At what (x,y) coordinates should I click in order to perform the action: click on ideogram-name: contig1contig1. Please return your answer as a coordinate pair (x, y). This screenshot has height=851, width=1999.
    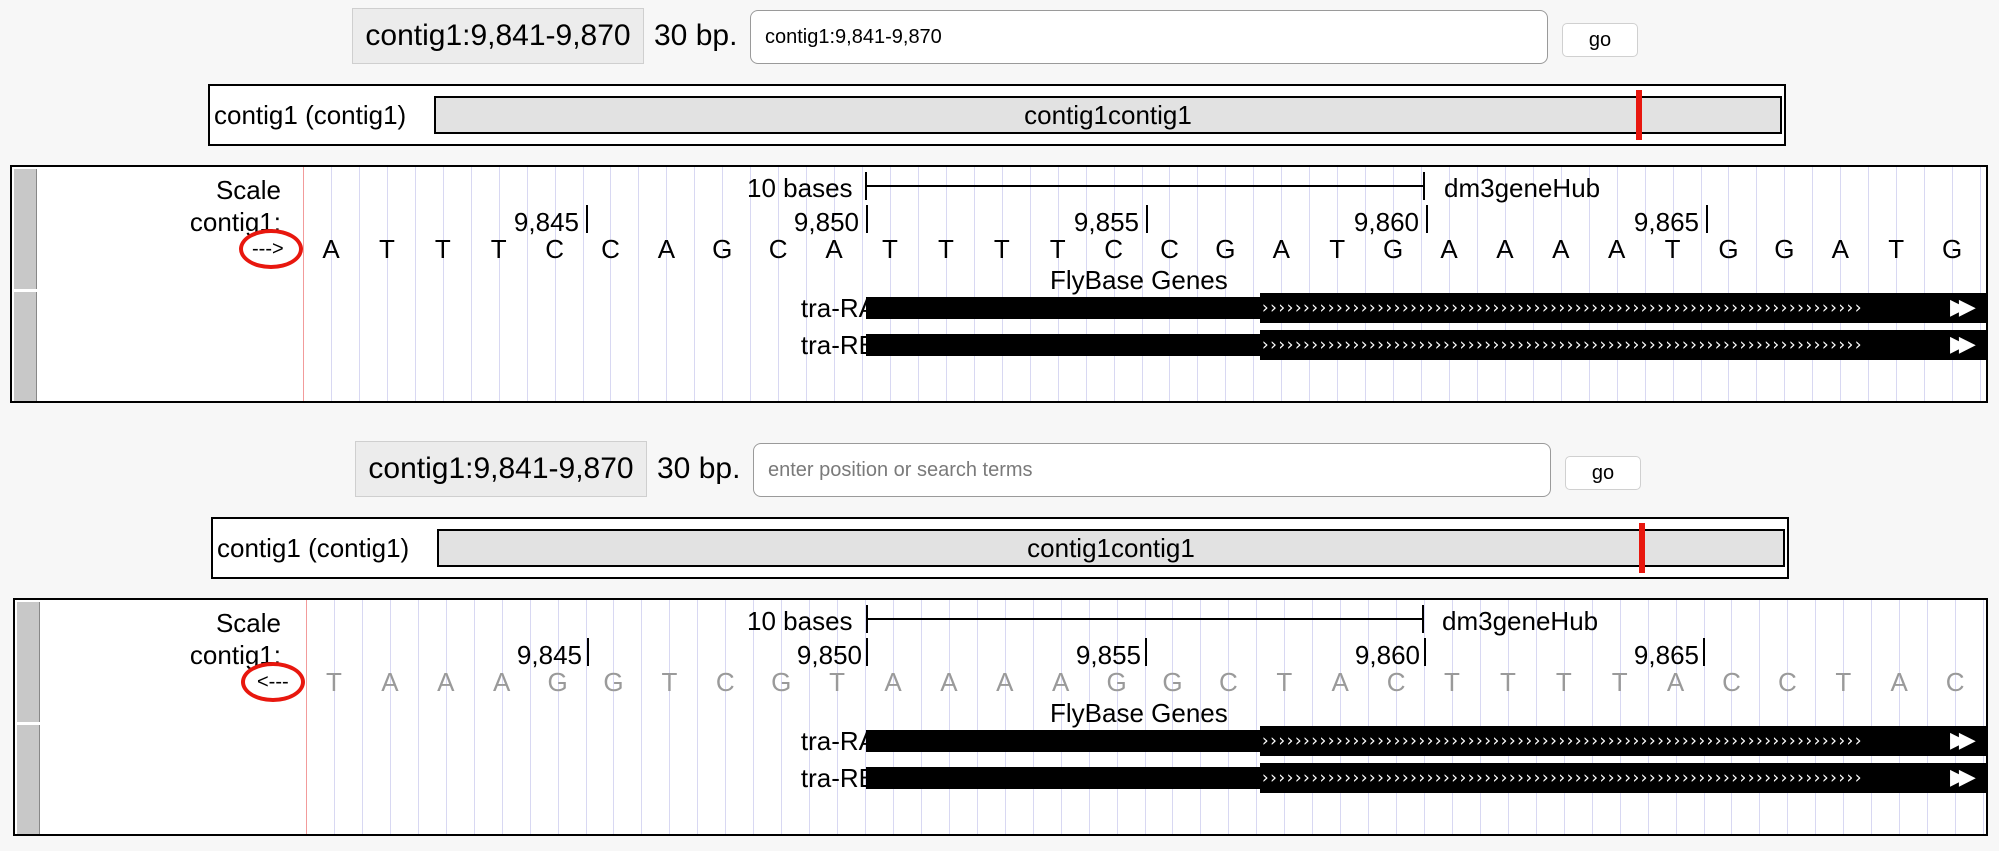
    Looking at the image, I should click on (1108, 115).